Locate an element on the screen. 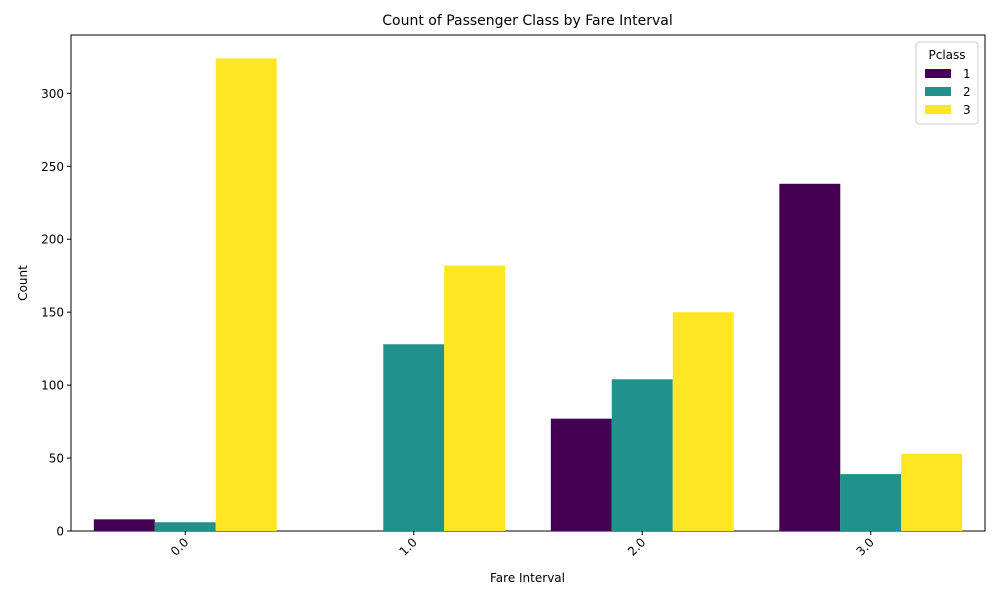 The image size is (1000, 604). y-tick-label: 50 is located at coordinates (56, 459).